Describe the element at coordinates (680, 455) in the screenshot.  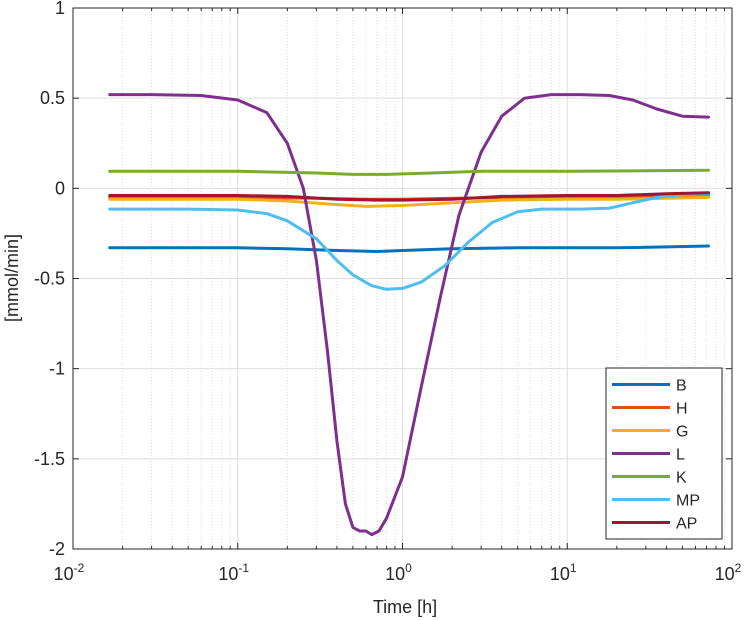
I see `legend-label-l: L` at that location.